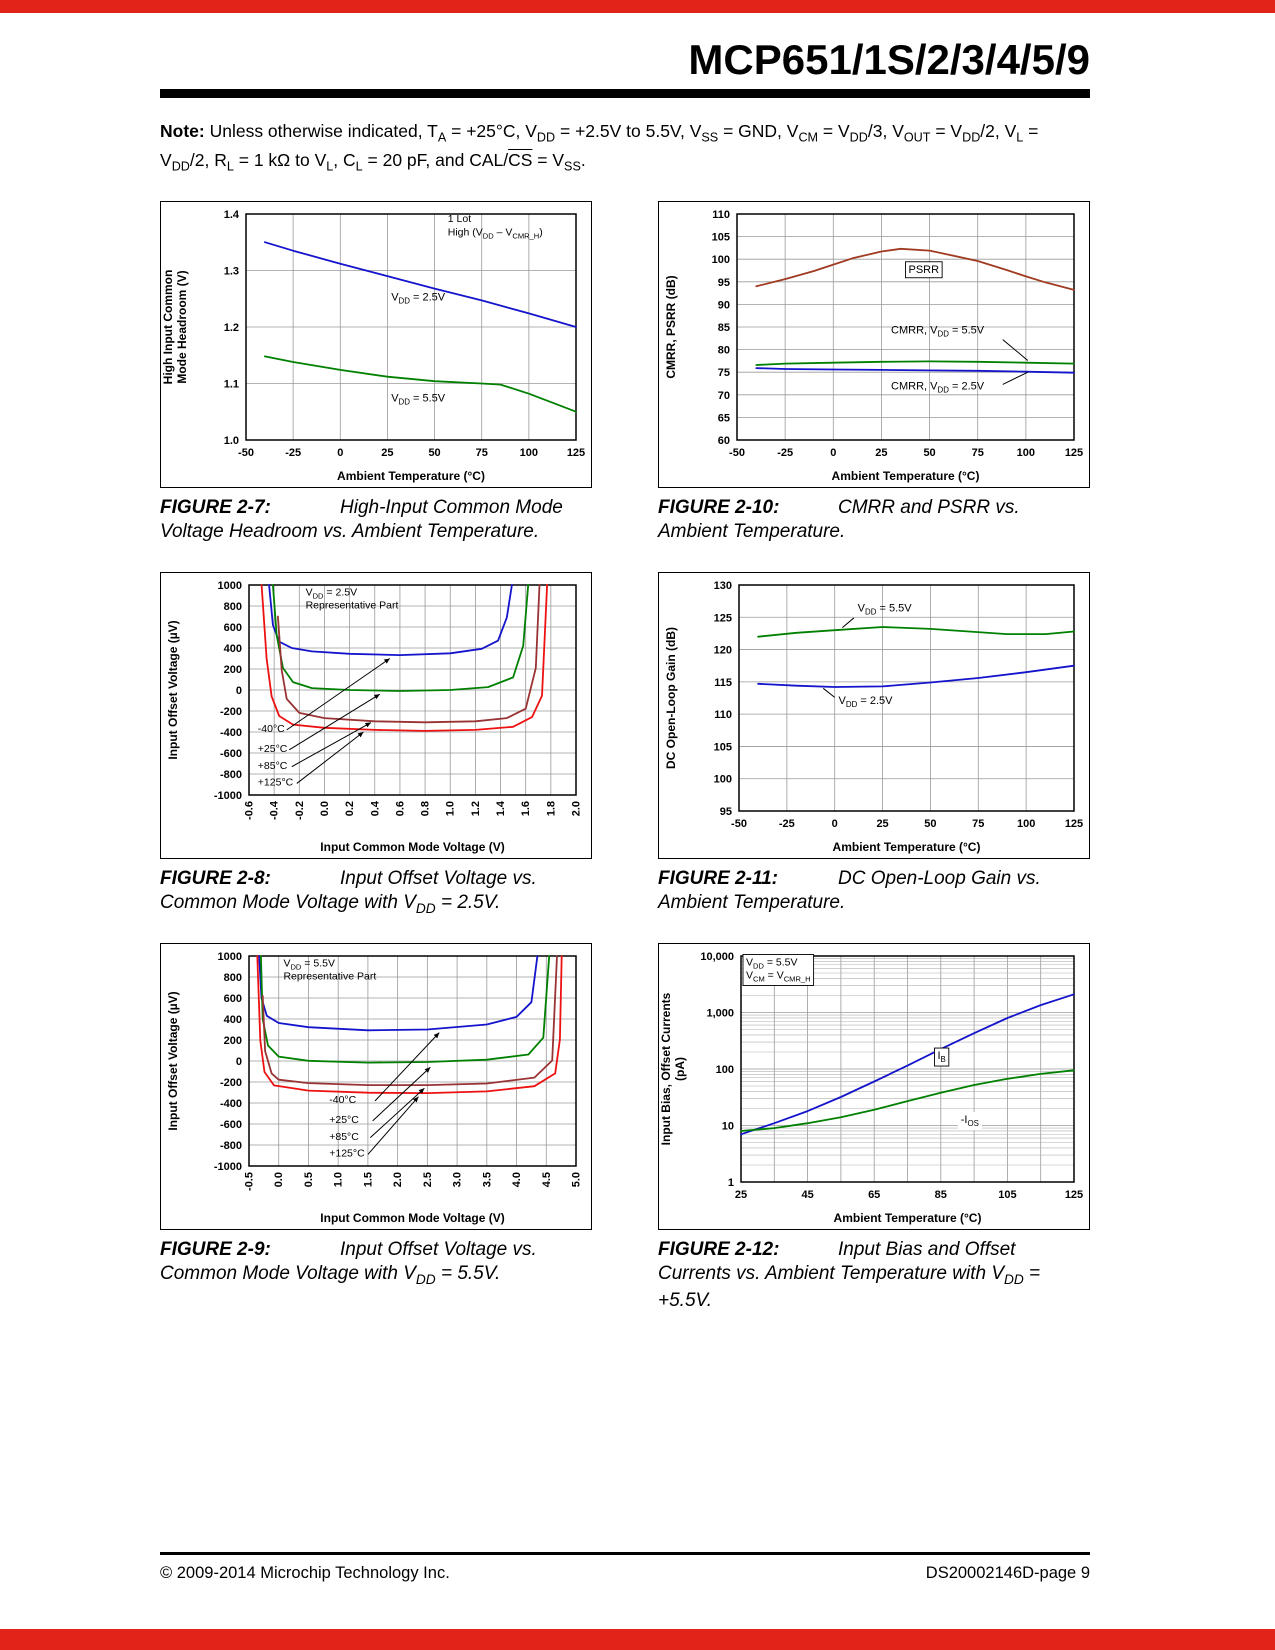 This screenshot has height=1650, width=1275. Describe the element at coordinates (970, 1121) in the screenshot. I see `svg-text: -IOS` at that location.